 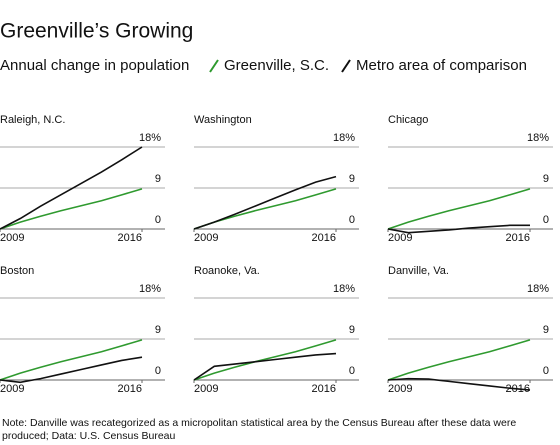 I want to click on panel-title: Roanoke, Va., so click(x=227, y=271).